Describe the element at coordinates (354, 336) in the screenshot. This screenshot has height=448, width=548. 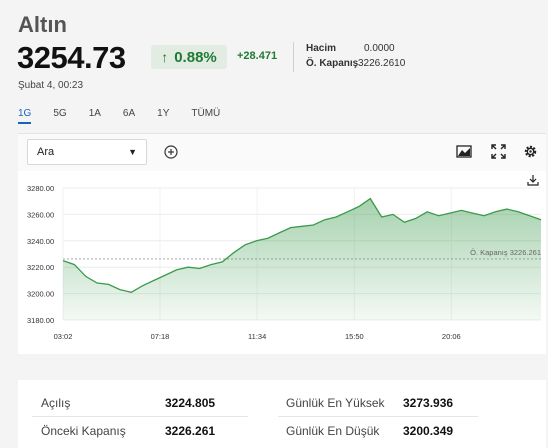
I see `x-tick-label: 15:50` at that location.